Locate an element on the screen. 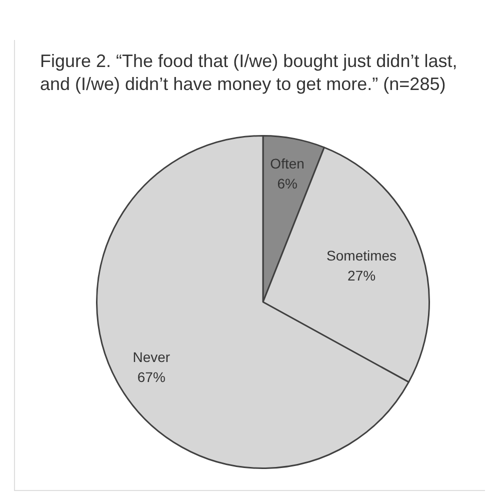  slice-label: Never is located at coordinates (151, 356).